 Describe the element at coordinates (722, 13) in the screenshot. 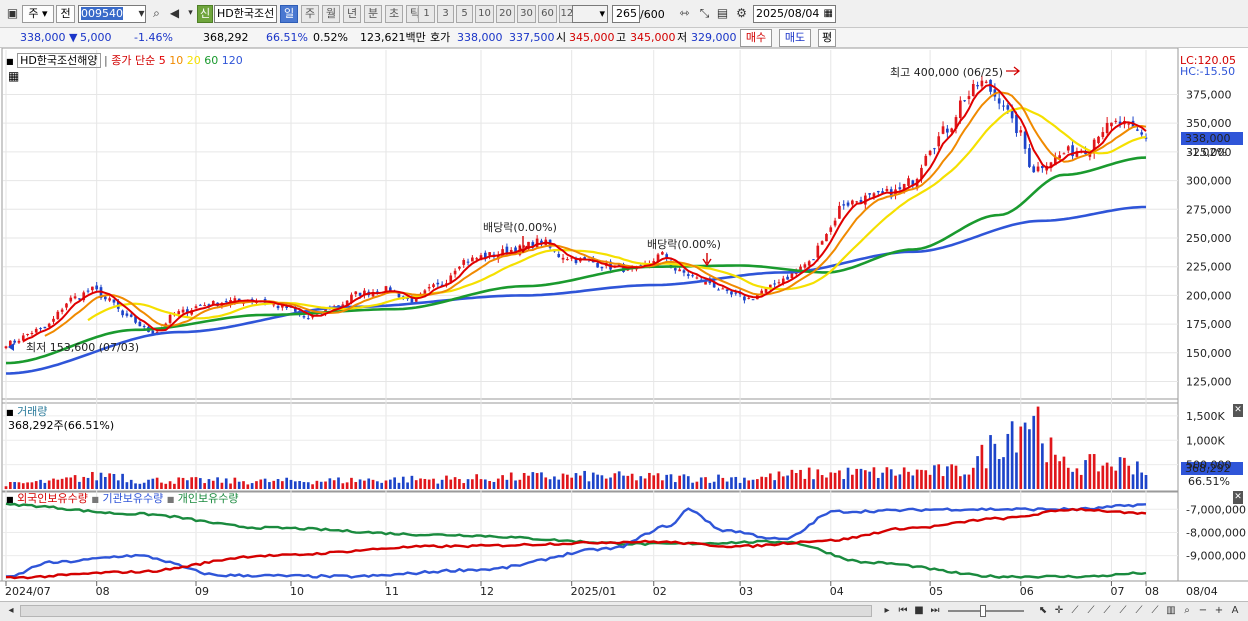

I see `save-icon: ▤` at that location.